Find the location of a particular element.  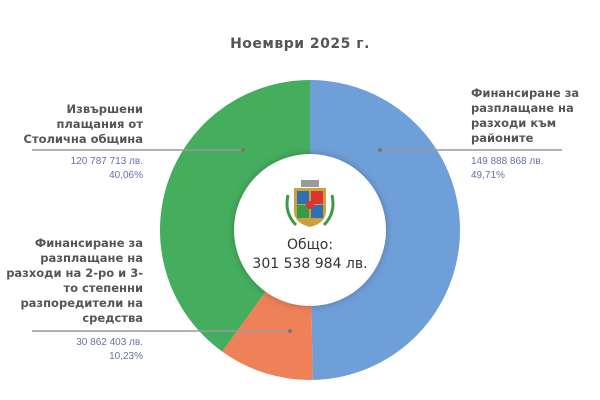

slice-percent-green: 40,06% is located at coordinates (126, 175).